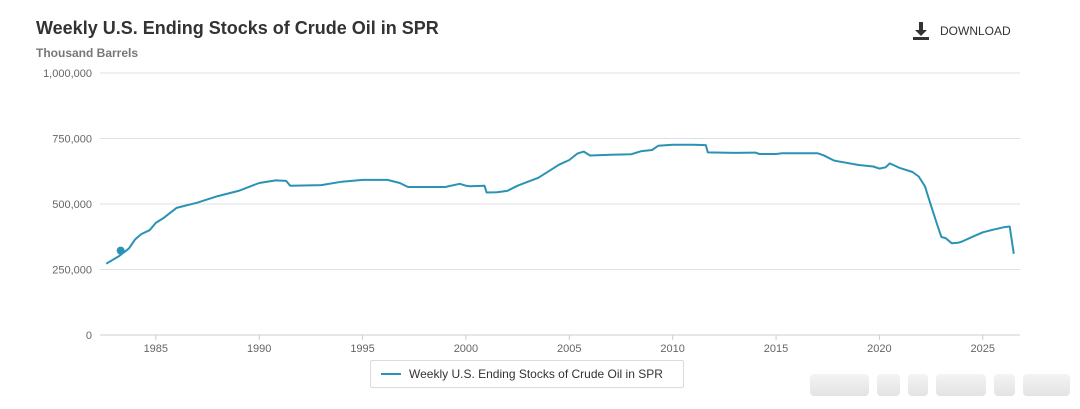  I want to click on x-tick-label: 1985, so click(156, 349).